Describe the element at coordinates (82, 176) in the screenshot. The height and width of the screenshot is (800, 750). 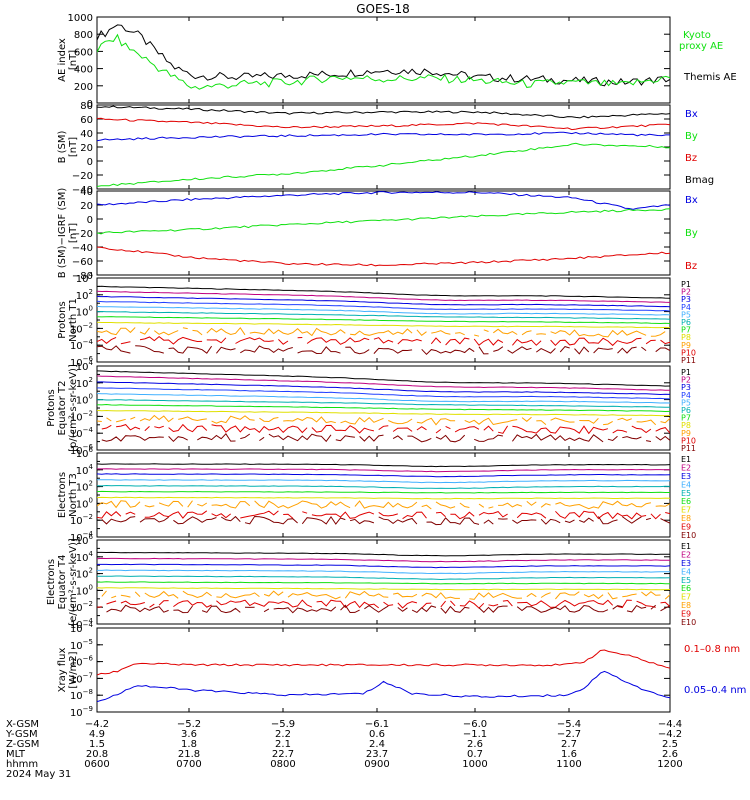
I see `y-tick-label: −20` at that location.